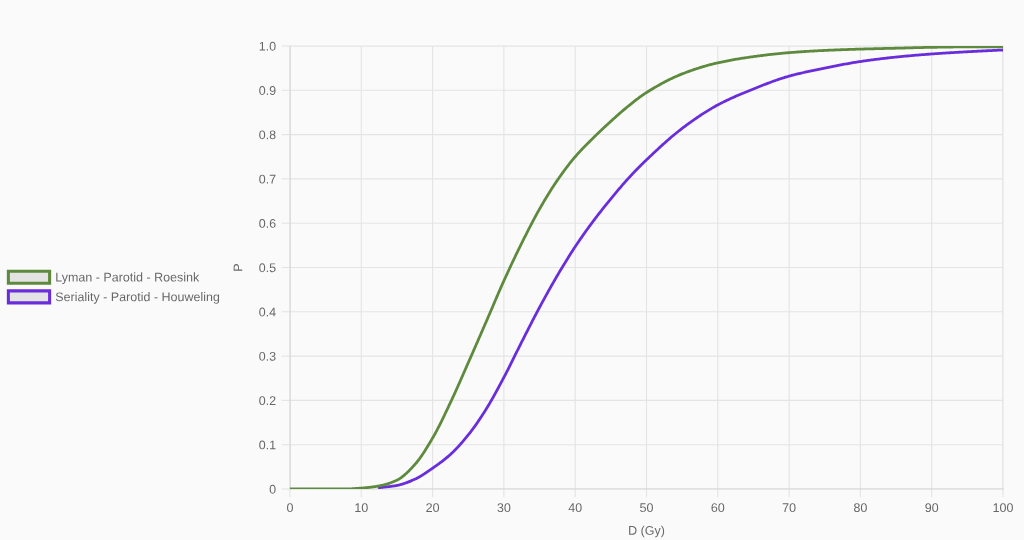 Image resolution: width=1024 pixels, height=540 pixels. I want to click on y-tick-label: 0, so click(272, 489).